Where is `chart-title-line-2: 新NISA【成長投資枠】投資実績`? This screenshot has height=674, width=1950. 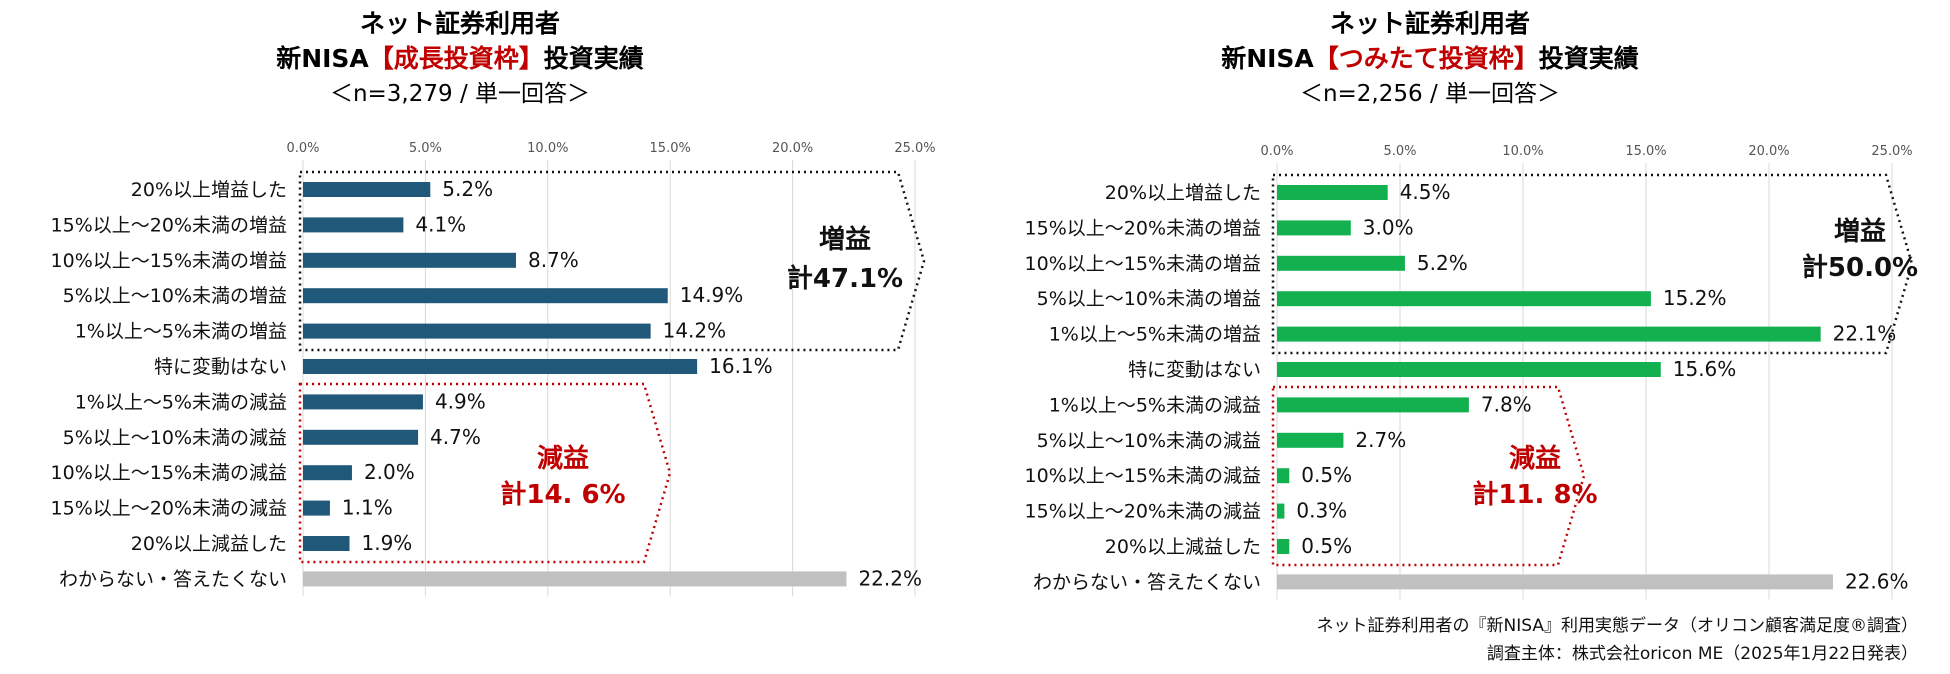
chart-title-line-2: 新NISA【成長投資枠】投資実績 is located at coordinates (460, 58).